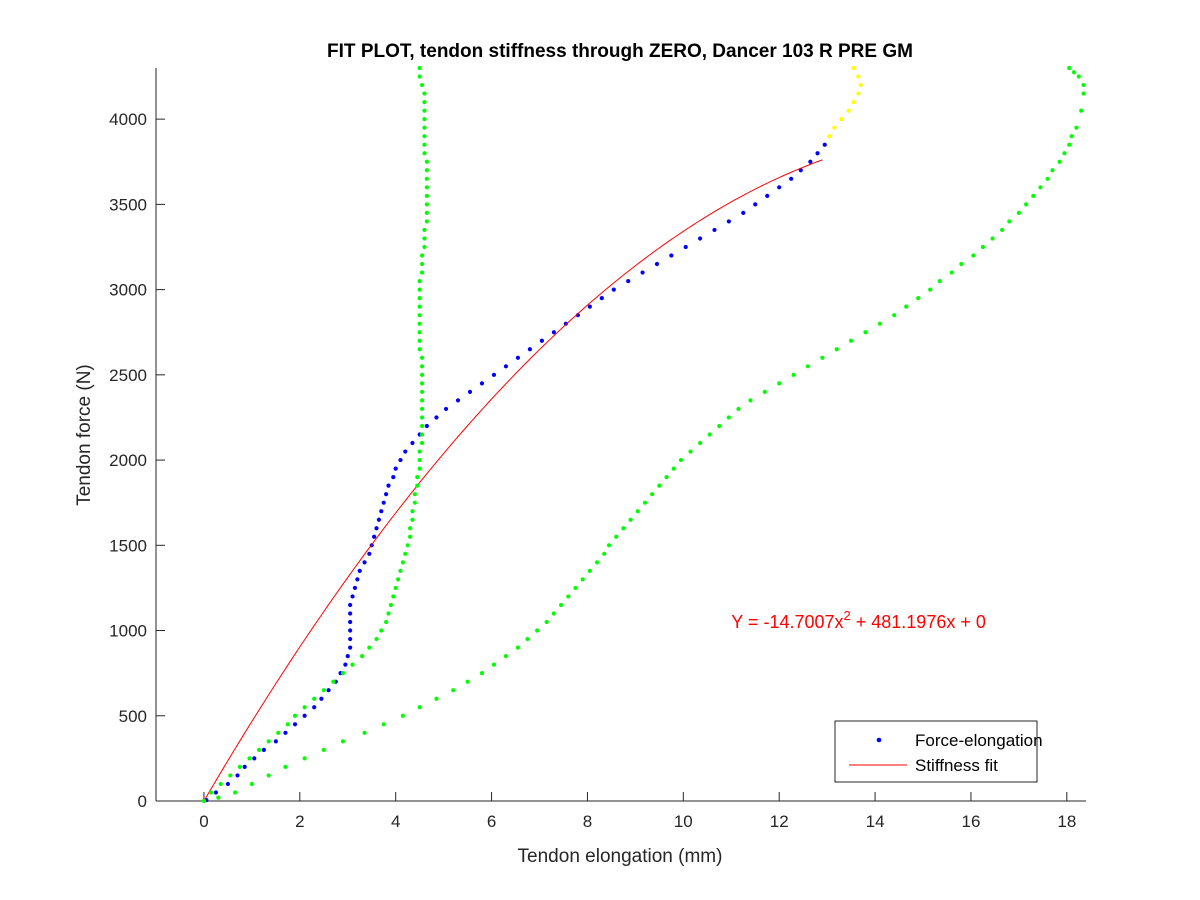 This screenshot has height=900, width=1200. I want to click on equation-text: Y = -14.7007x2 + 481.1976x + 0, so click(858, 620).